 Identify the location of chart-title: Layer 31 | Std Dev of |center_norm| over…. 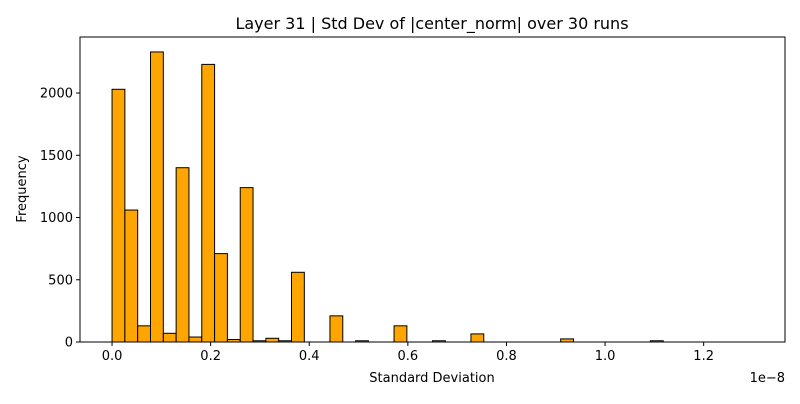
(431, 24).